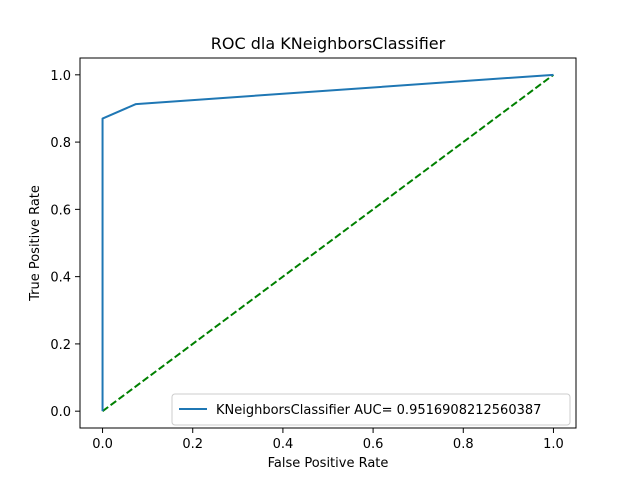 The height and width of the screenshot is (480, 640). Describe the element at coordinates (553, 444) in the screenshot. I see `x-tick-label: 1.0` at that location.